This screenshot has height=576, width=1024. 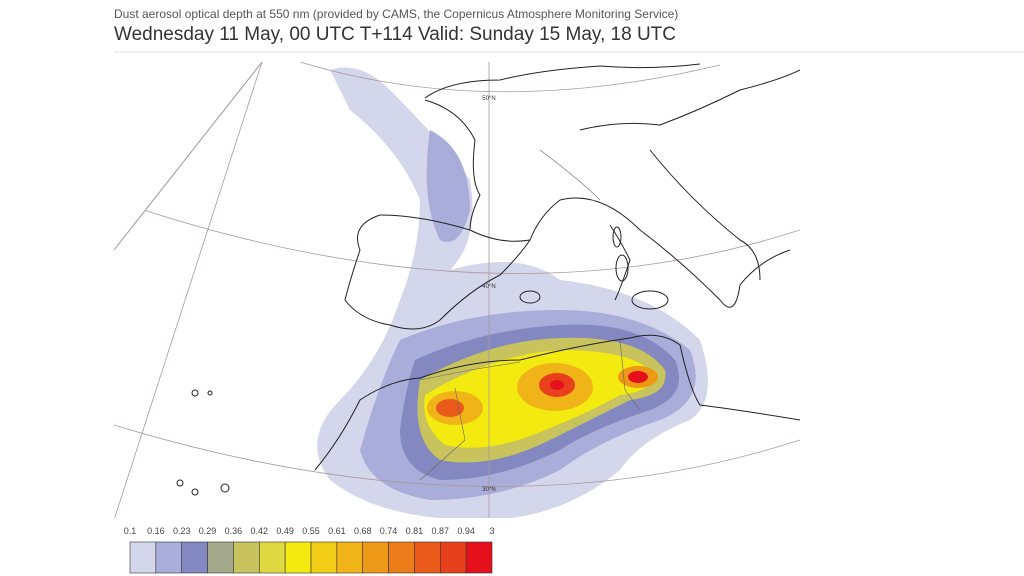 I want to click on colorbar-label: 0.74, so click(x=389, y=531).